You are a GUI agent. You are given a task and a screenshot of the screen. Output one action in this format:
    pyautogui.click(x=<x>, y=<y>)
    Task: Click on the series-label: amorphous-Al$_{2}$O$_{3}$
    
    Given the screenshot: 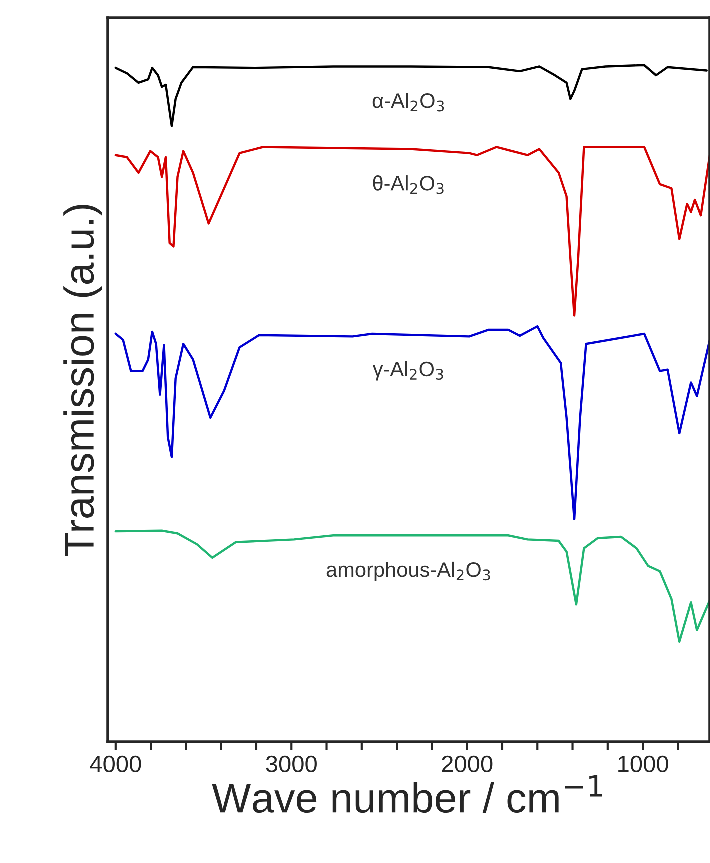 What is the action you would take?
    pyautogui.click(x=408, y=572)
    